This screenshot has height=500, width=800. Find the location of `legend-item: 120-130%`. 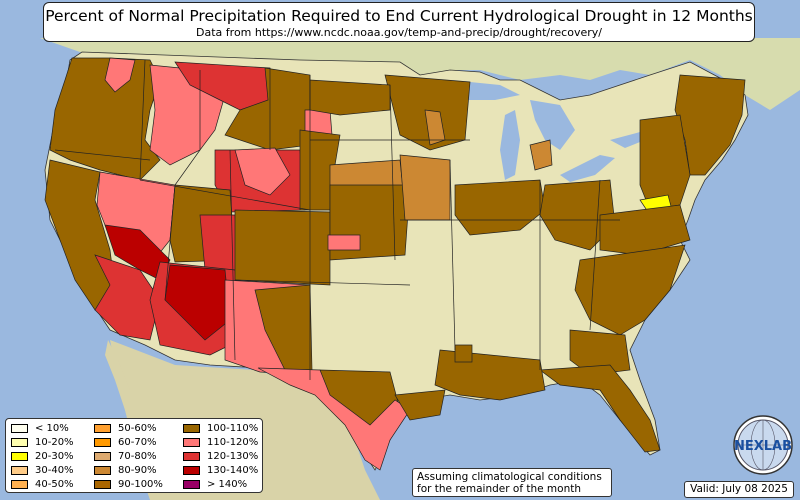

legend-item: 120-130% is located at coordinates (220, 456).